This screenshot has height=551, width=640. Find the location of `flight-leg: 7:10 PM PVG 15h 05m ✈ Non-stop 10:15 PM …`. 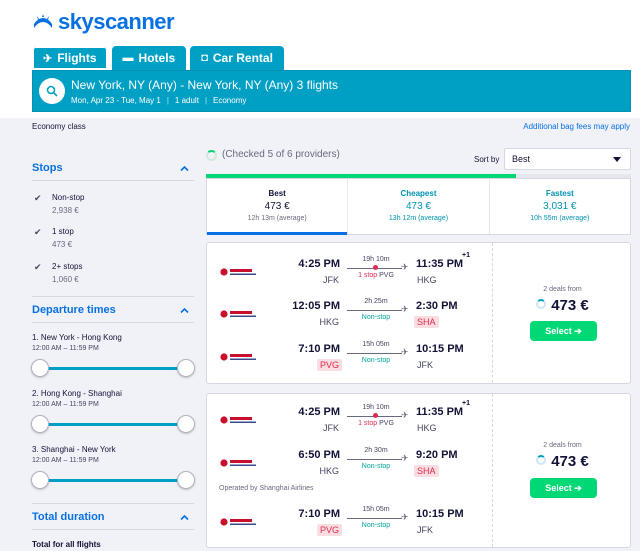

flight-leg: 7:10 PM PVG 15h 05m ✈ Non-stop 10:15 PM … is located at coordinates (349, 360).